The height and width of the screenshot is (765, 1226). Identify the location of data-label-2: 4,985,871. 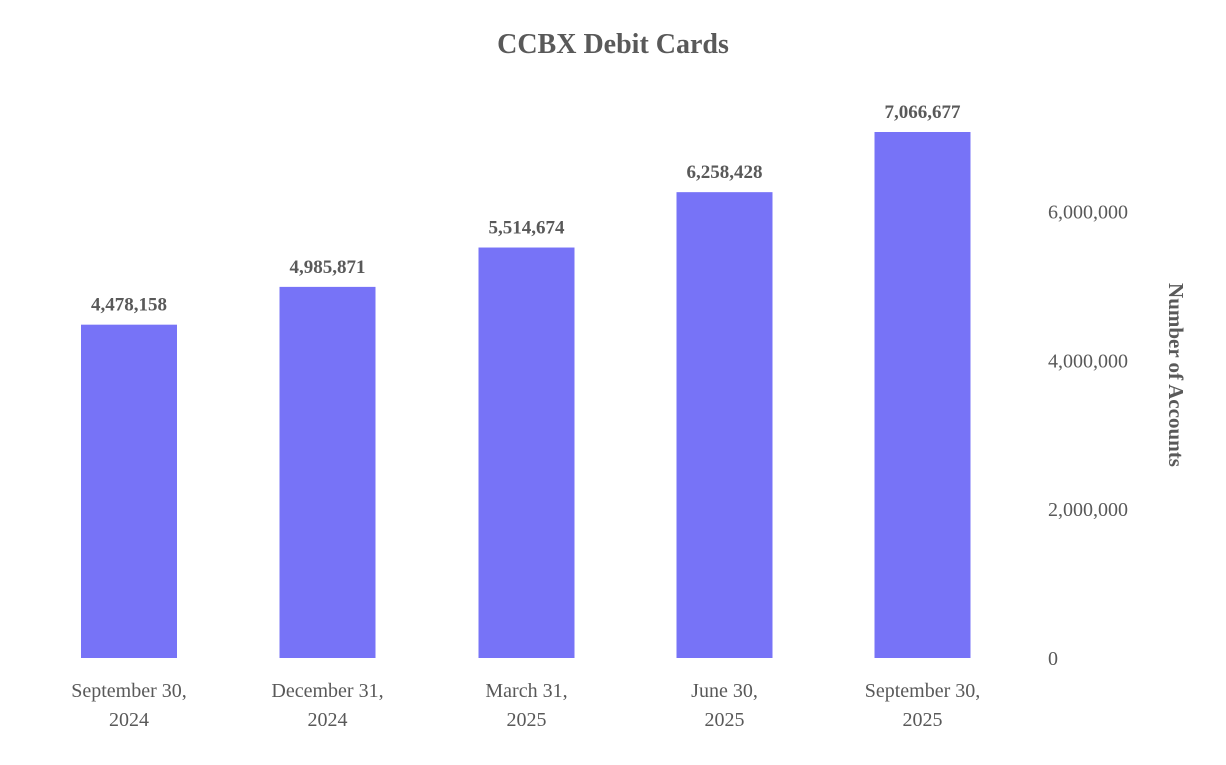
(328, 267).